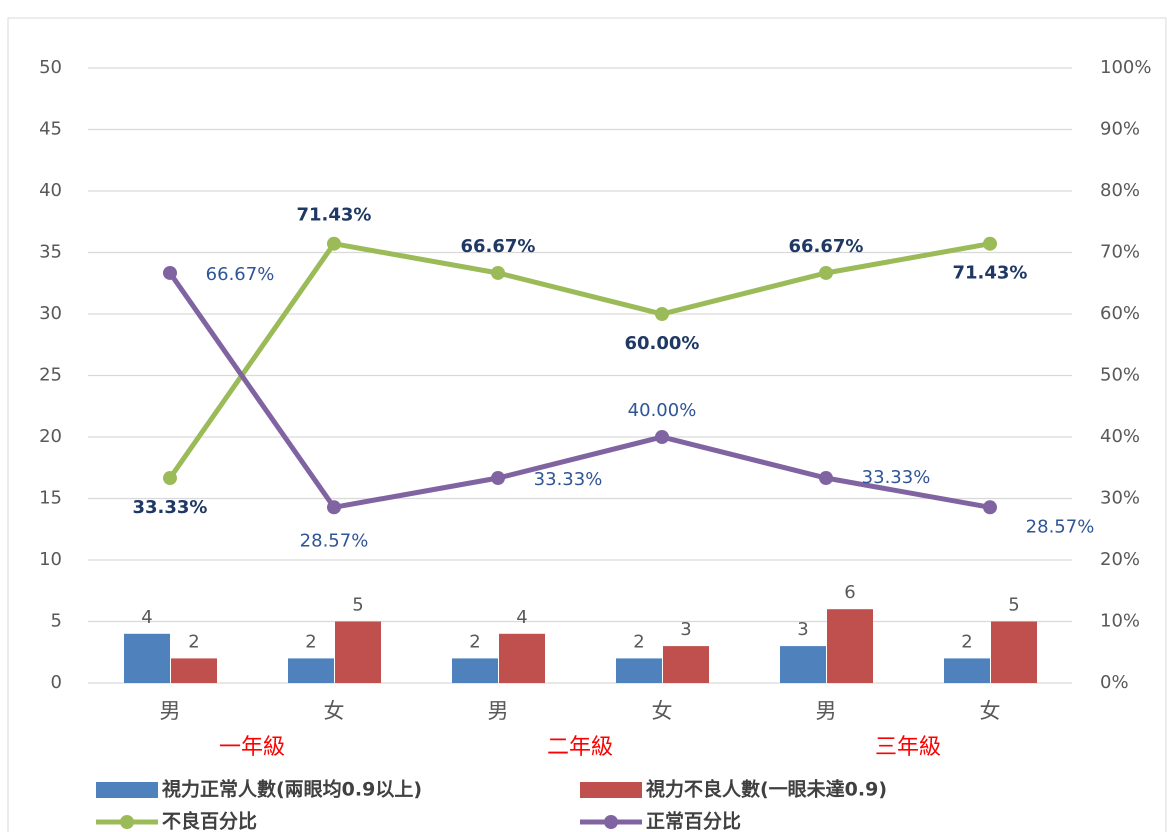 The height and width of the screenshot is (832, 1167). Describe the element at coordinates (766, 789) in the screenshot. I see `legend-label: 視力不良人數(一眼未達0.9)` at that location.